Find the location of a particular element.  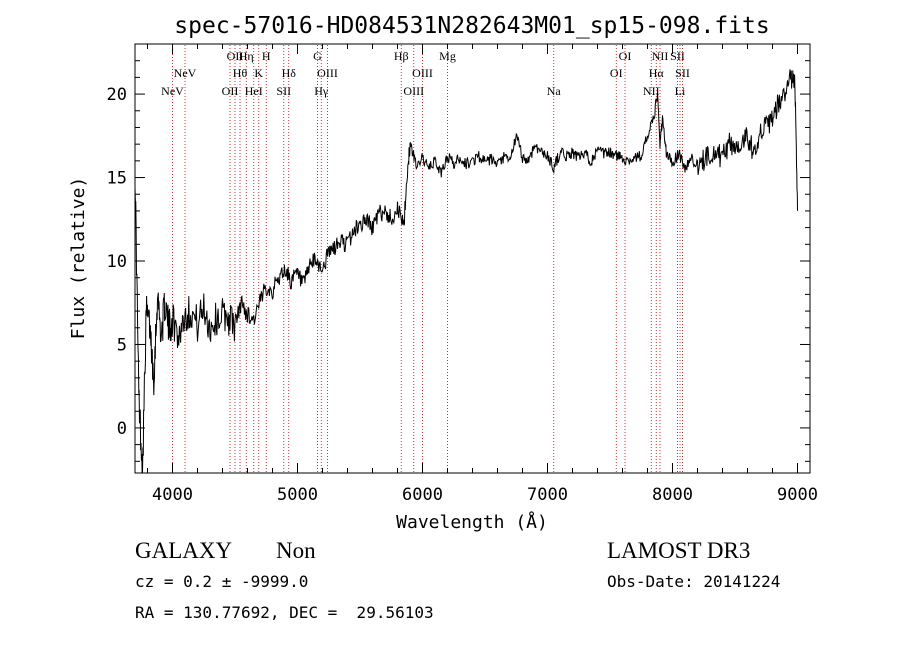

subclass-label: Non is located at coordinates (296, 550).